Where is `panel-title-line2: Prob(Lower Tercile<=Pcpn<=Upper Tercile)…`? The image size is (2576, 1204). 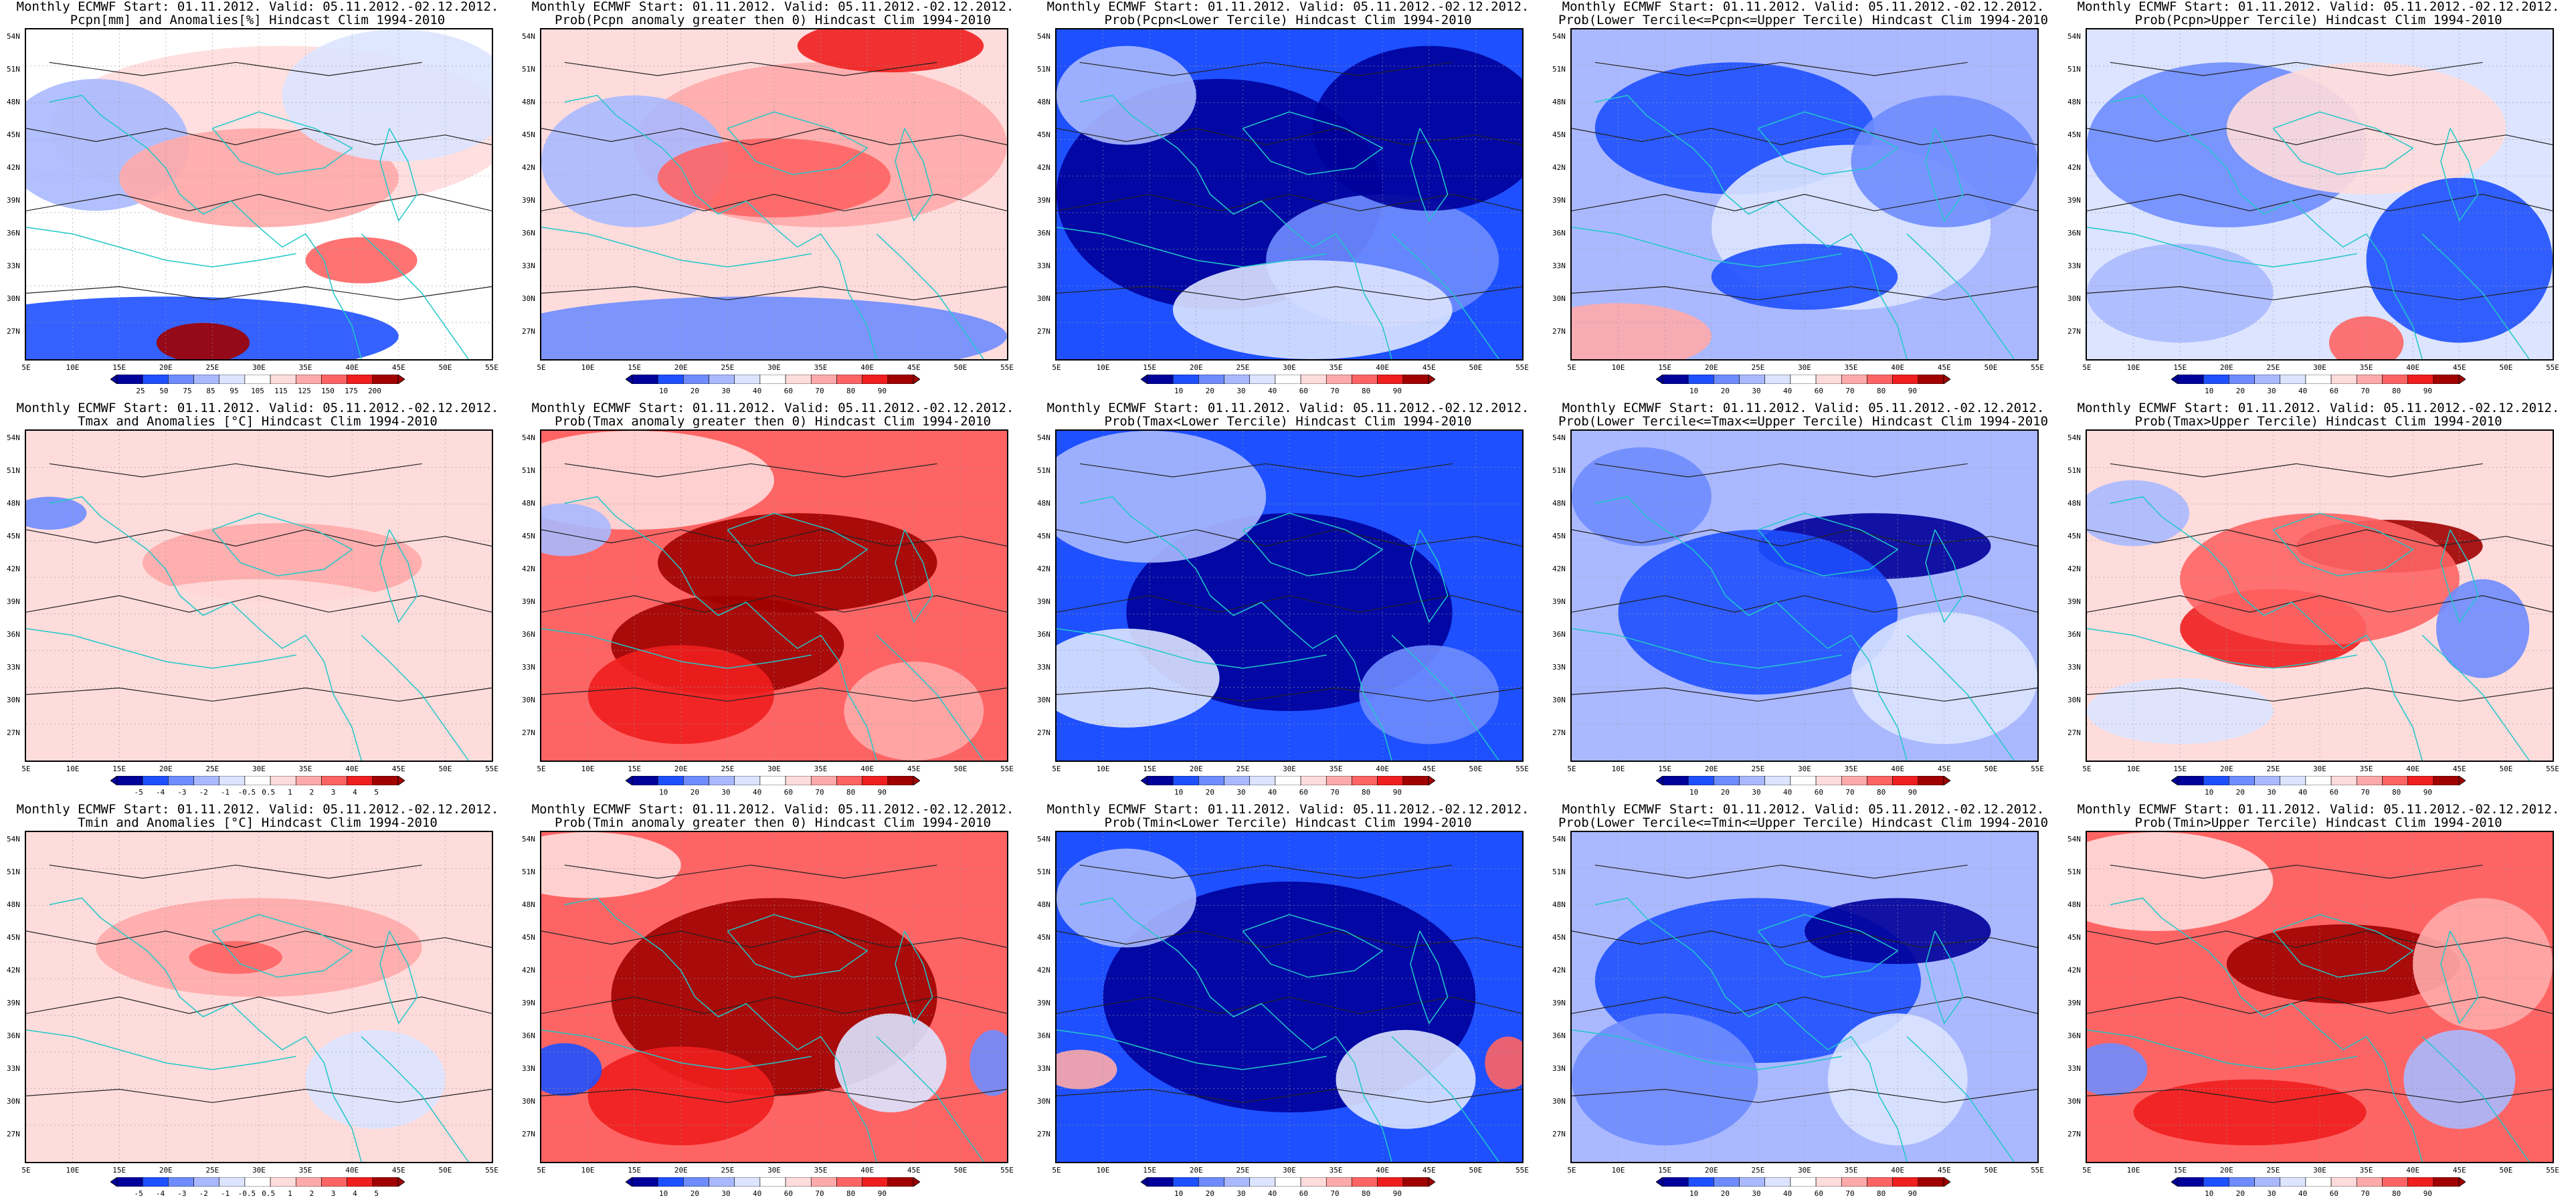
panel-title-line2: Prob(Lower Tercile<=Pcpn<=Upper Tercile)… is located at coordinates (1803, 20).